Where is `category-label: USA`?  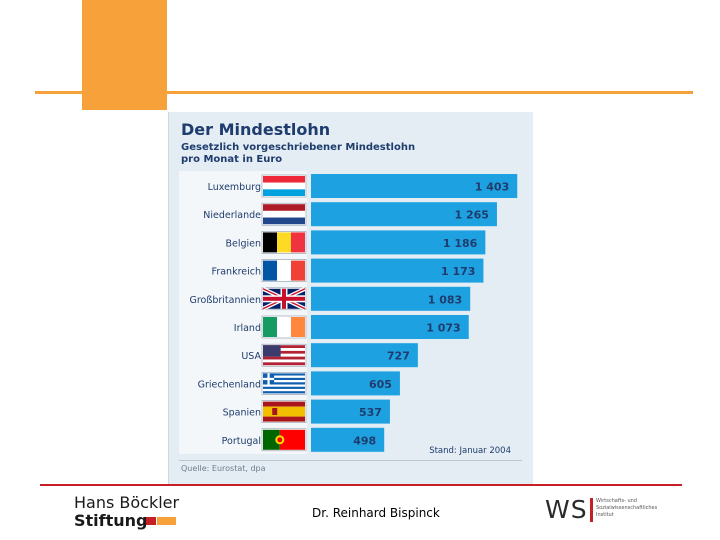 category-label: USA is located at coordinates (251, 356).